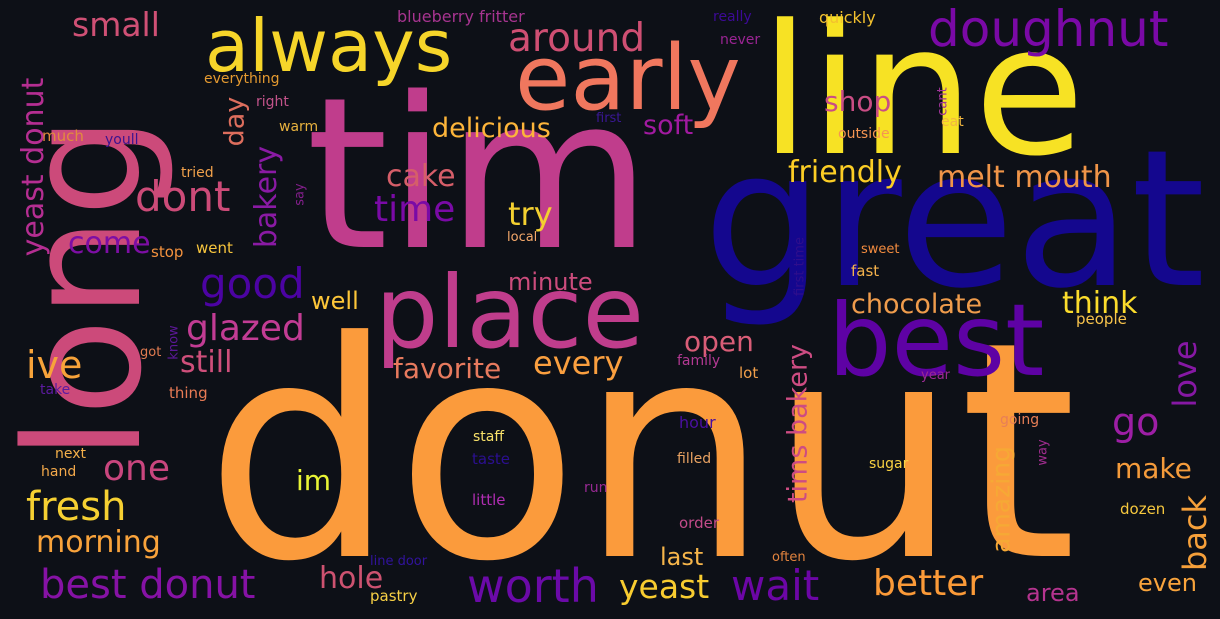 The height and width of the screenshot is (619, 1220). Describe the element at coordinates (197, 173) in the screenshot. I see `word: tried` at that location.